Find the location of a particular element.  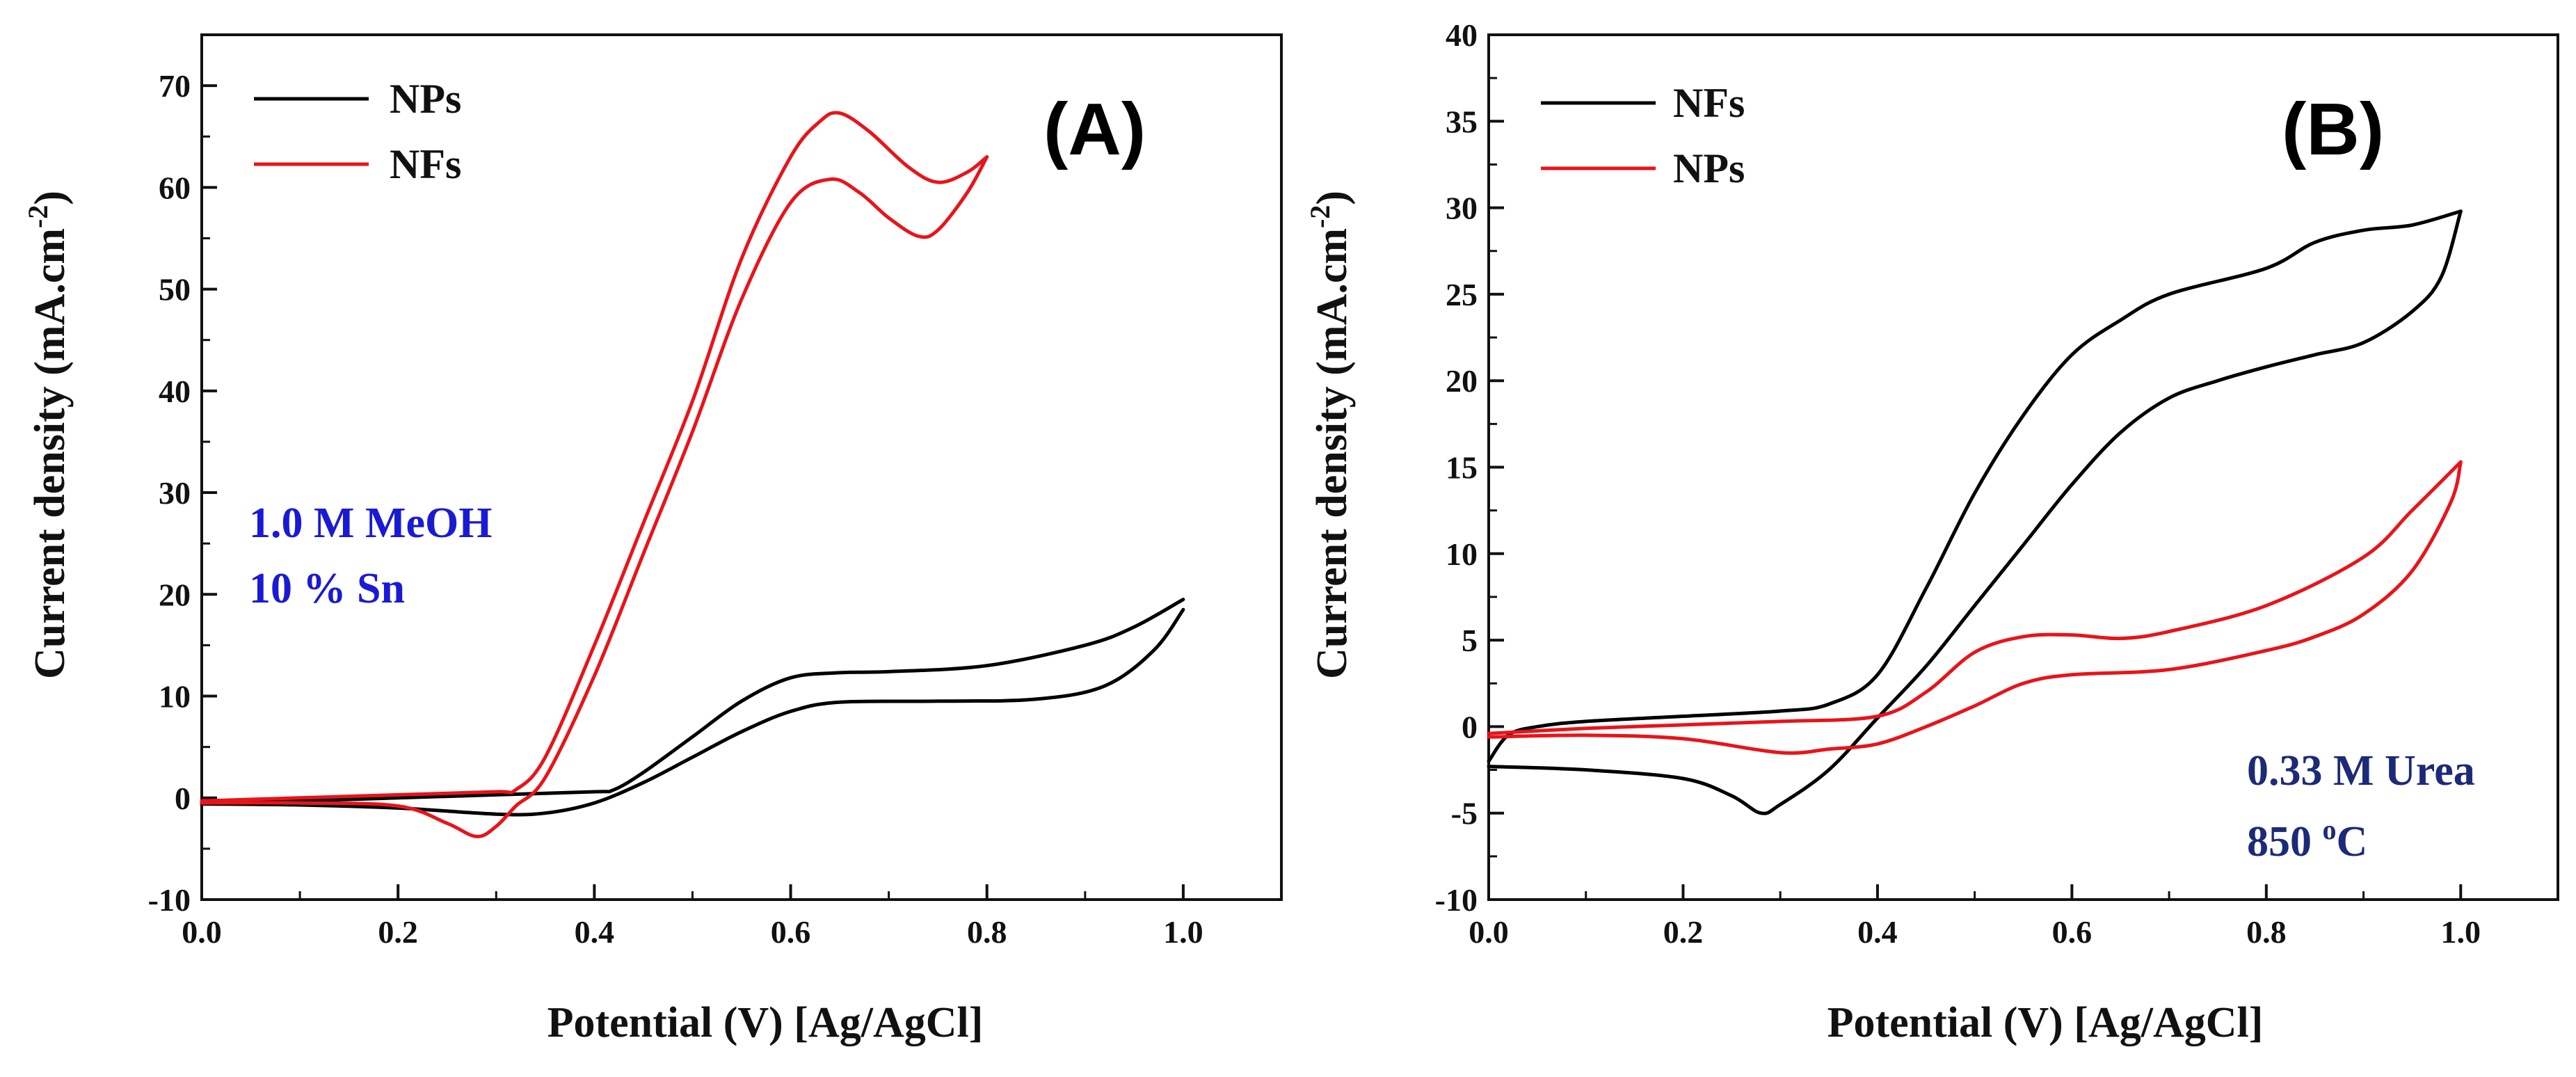

panel-a-label: (A) is located at coordinates (1094, 129).